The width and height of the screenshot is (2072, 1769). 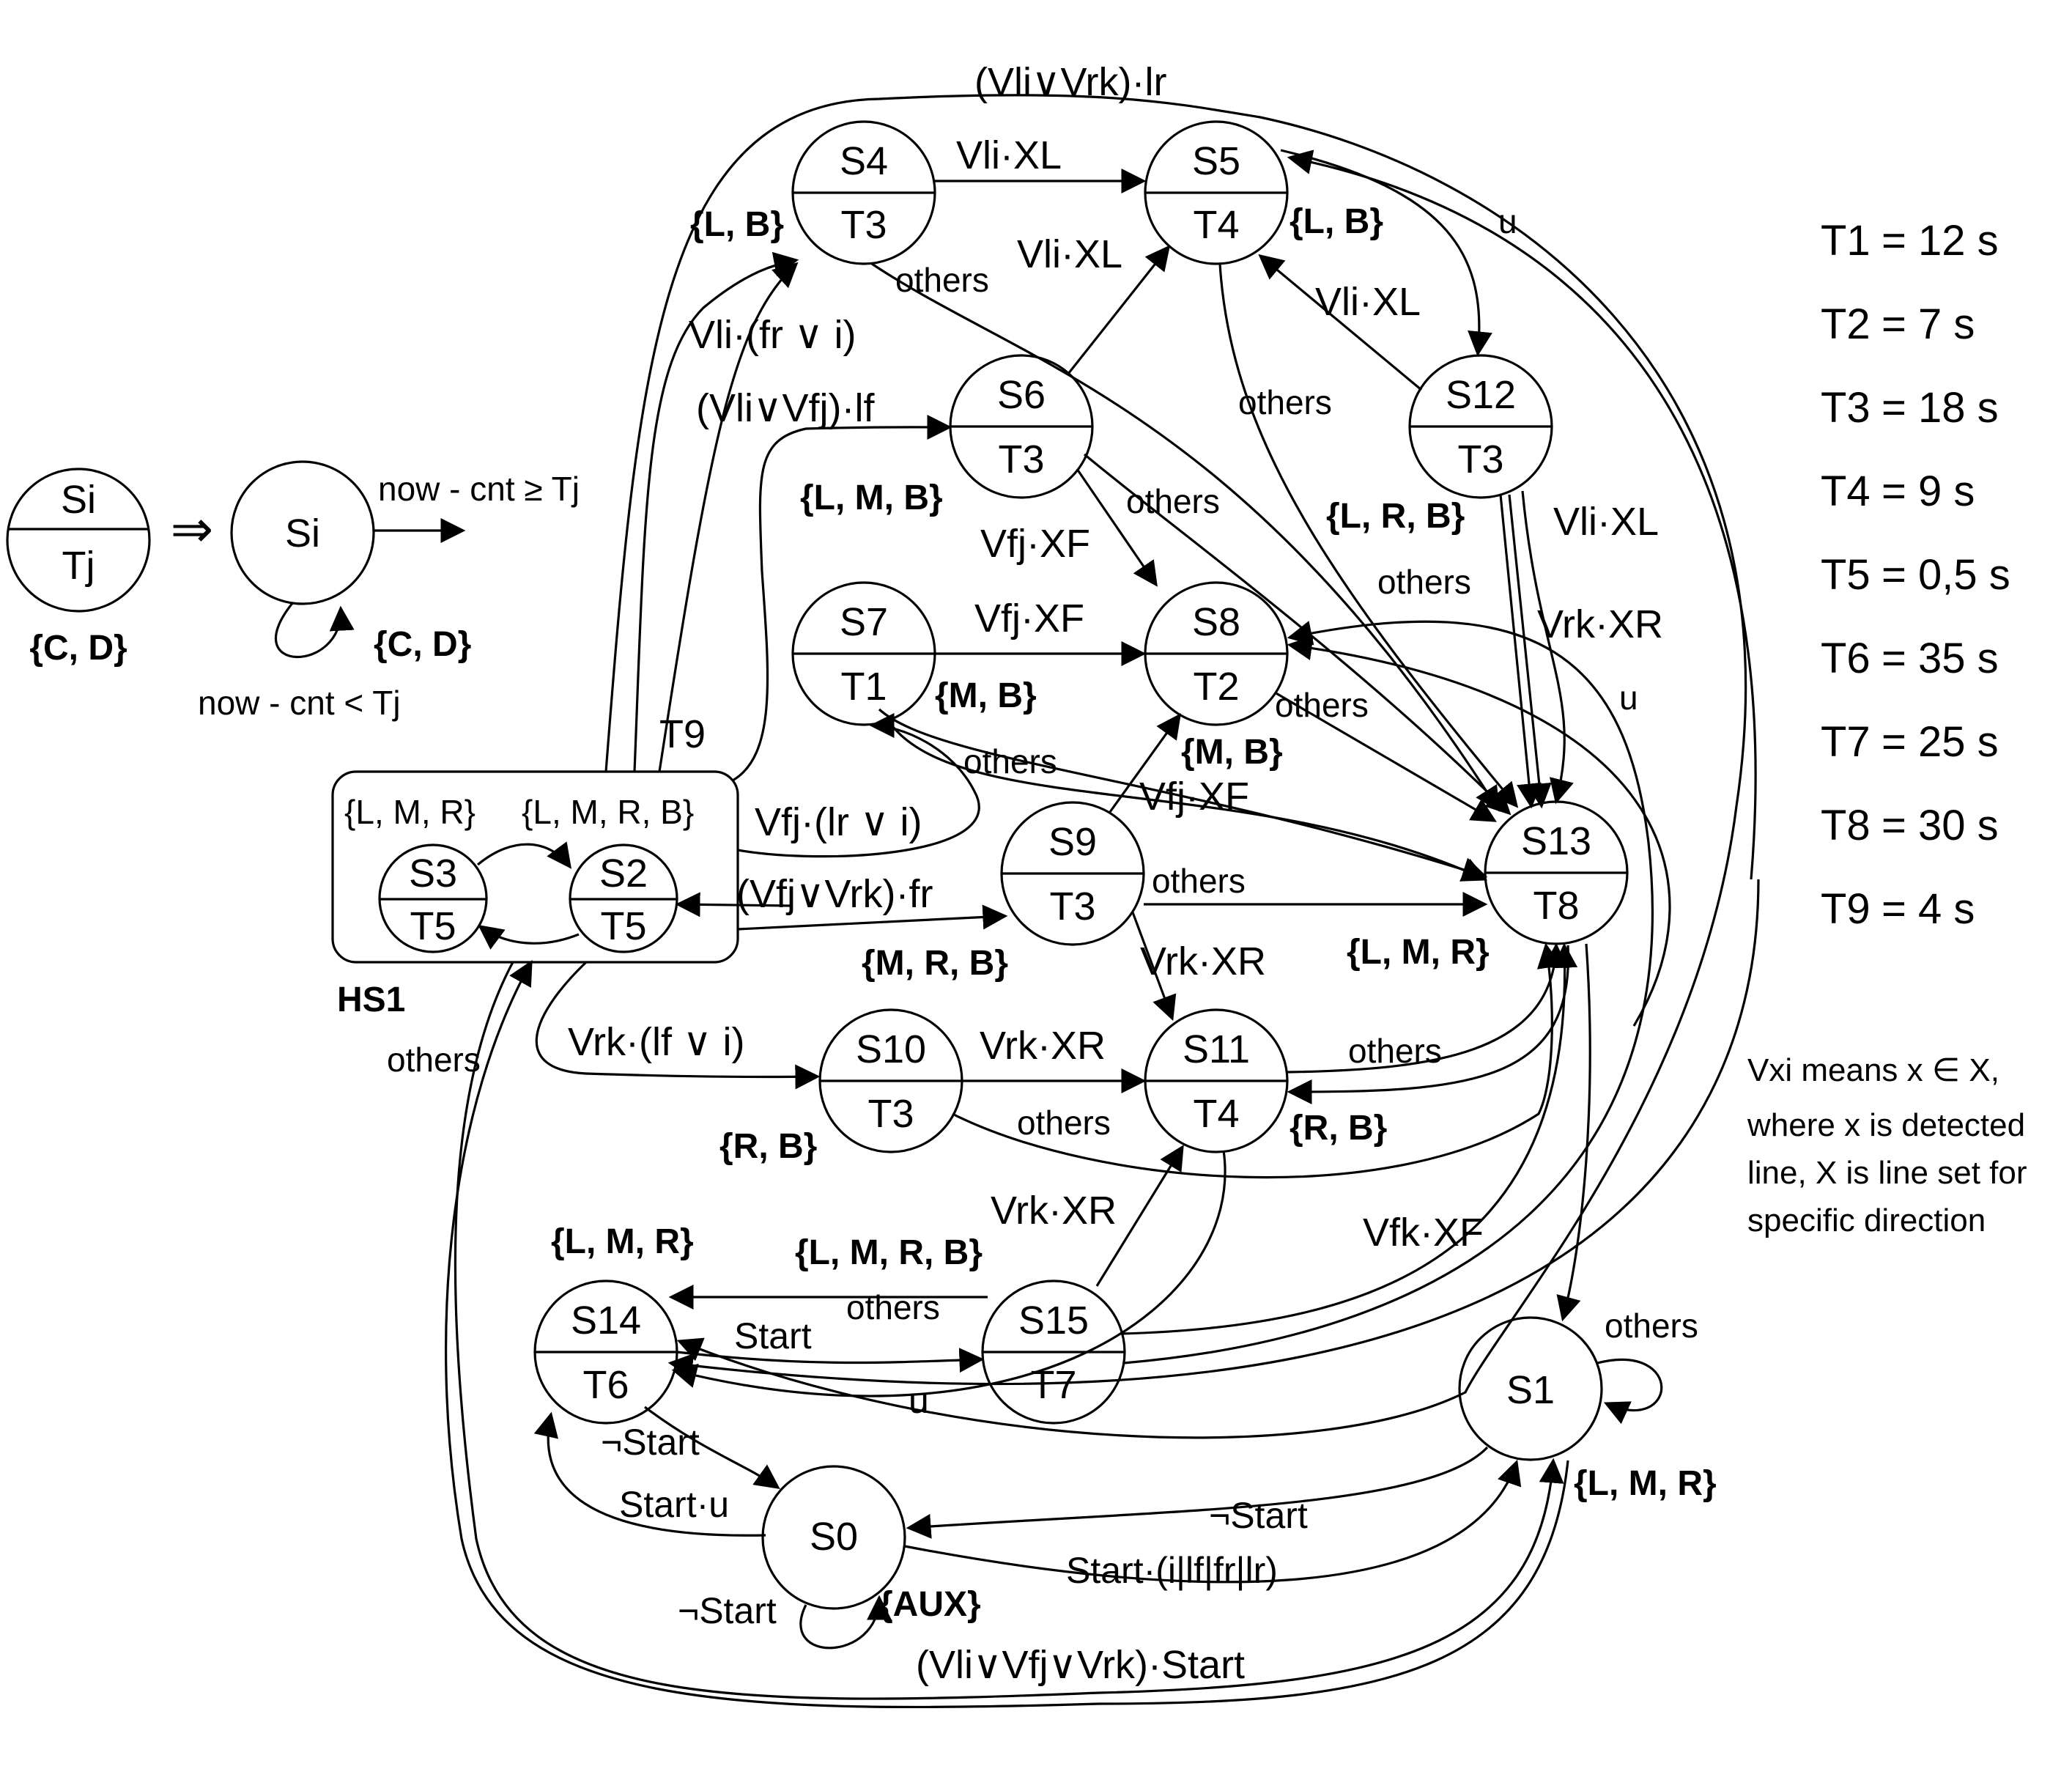 I want to click on s12-label: S12, so click(x=1481, y=395).